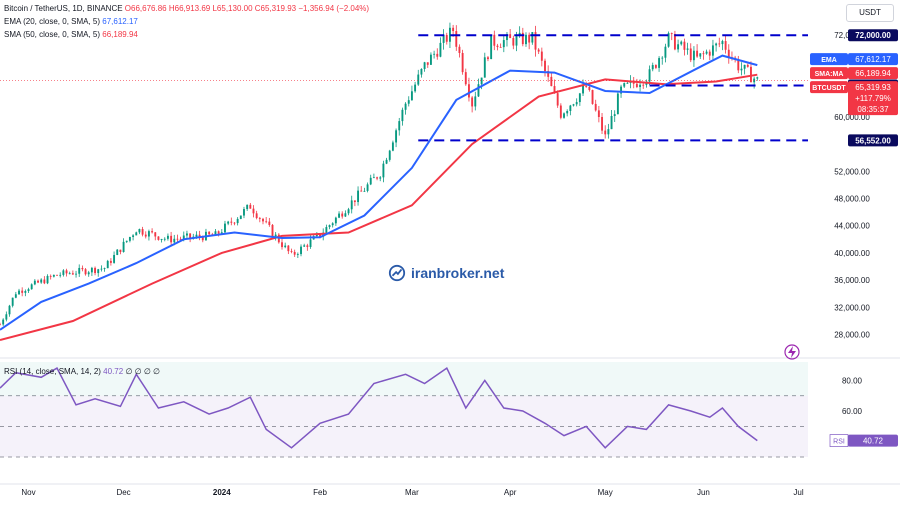 The height and width of the screenshot is (508, 900). What do you see at coordinates (852, 199) in the screenshot?
I see `price-tick-label: 48,000.00` at bounding box center [852, 199].